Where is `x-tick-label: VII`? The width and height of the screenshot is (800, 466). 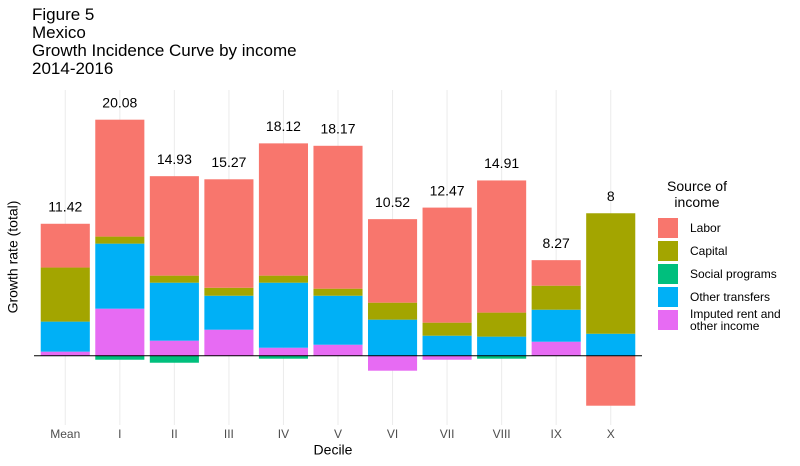
x-tick-label: VII is located at coordinates (447, 434).